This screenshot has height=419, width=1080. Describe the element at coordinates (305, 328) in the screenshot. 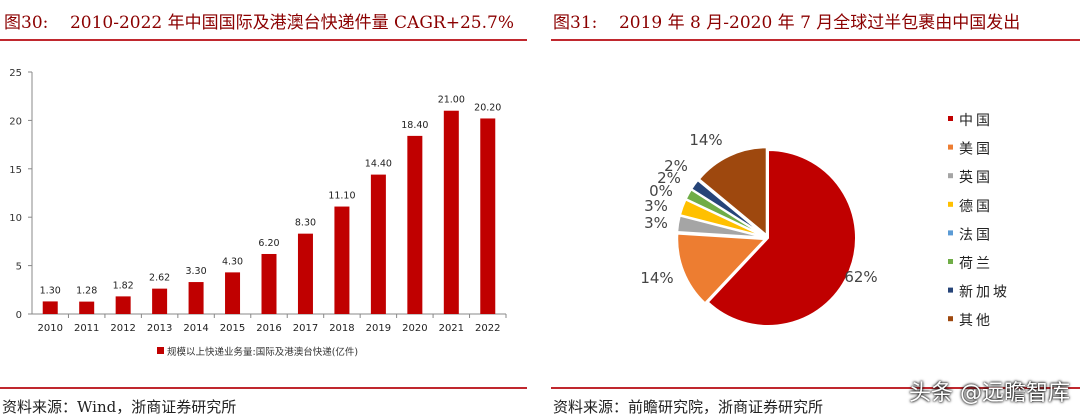

I see `x-tick-label: 2017` at that location.